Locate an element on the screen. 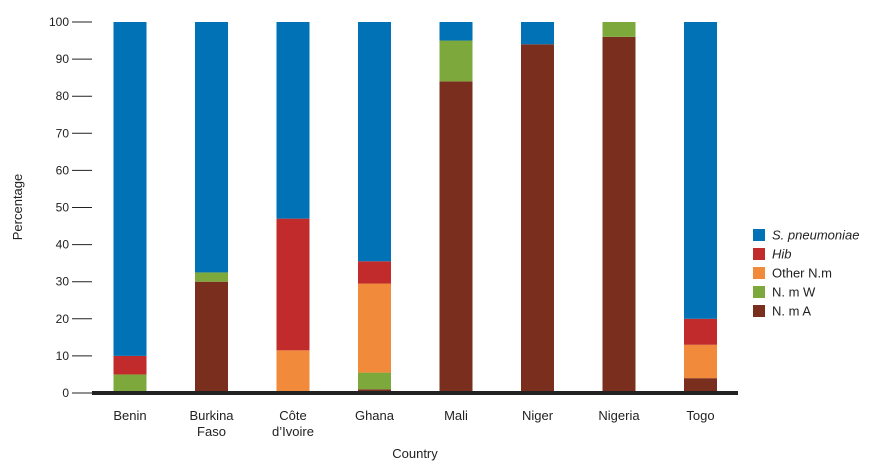  y-axis-title: Percentage is located at coordinates (17, 207).